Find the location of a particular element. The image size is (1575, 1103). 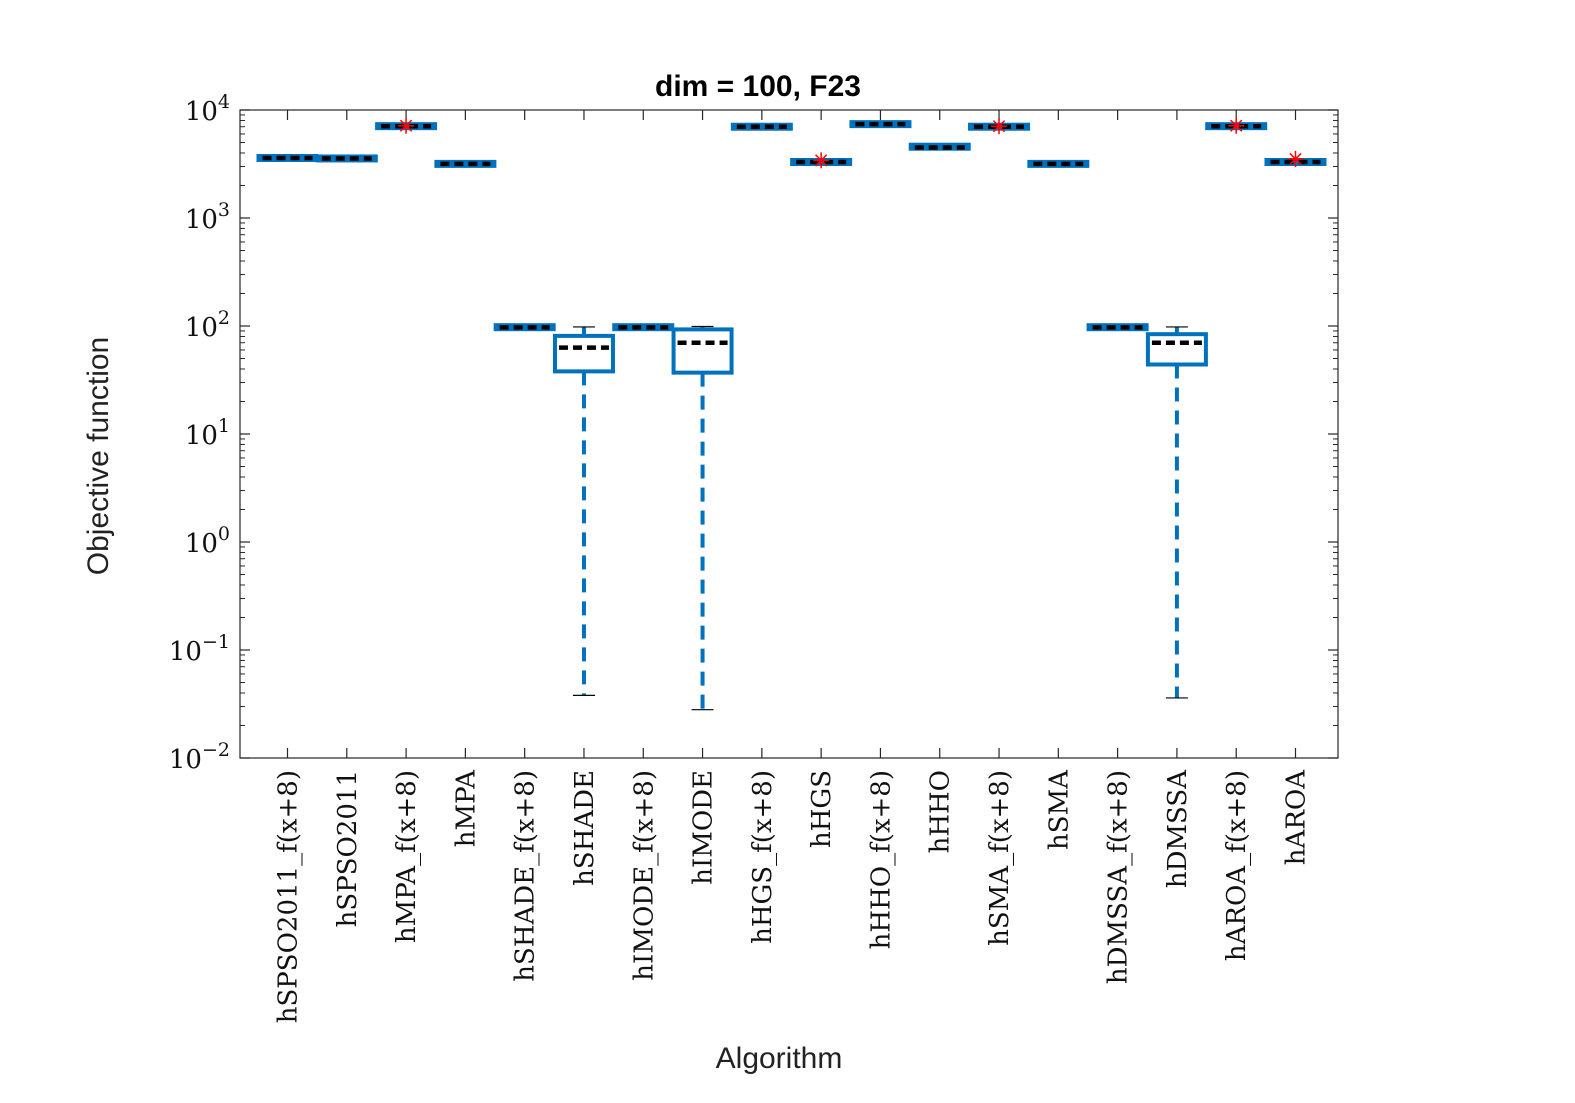

x-tick-label: hDMSSA is located at coordinates (1178, 828).